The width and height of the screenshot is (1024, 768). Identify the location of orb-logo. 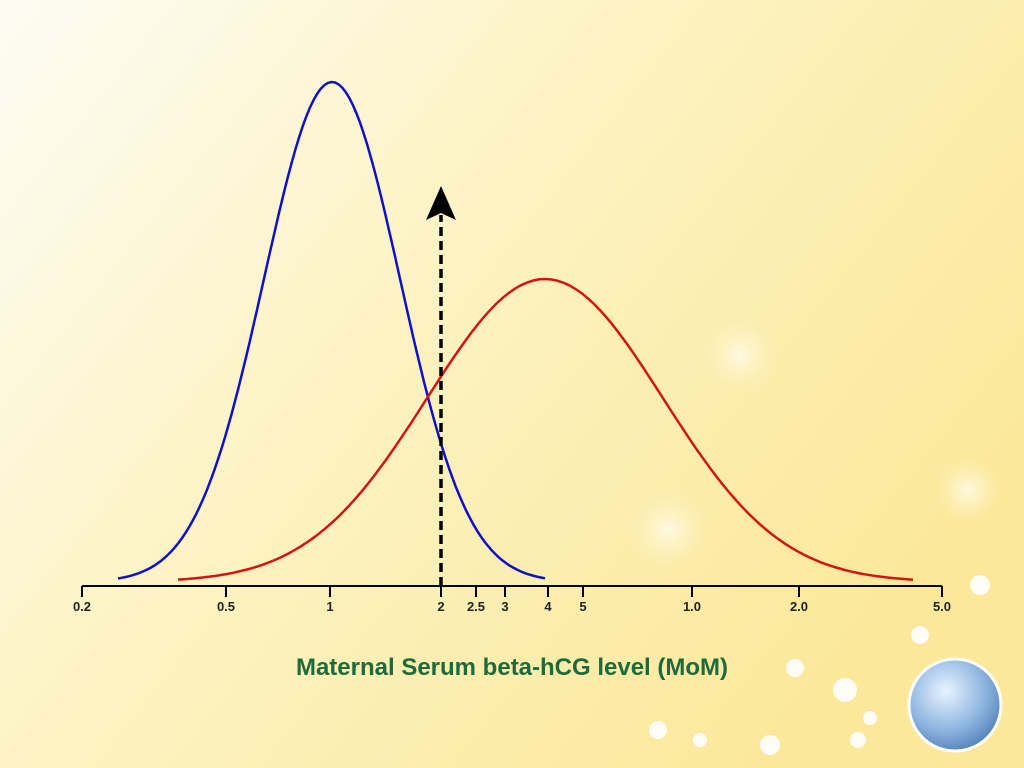
(955, 705).